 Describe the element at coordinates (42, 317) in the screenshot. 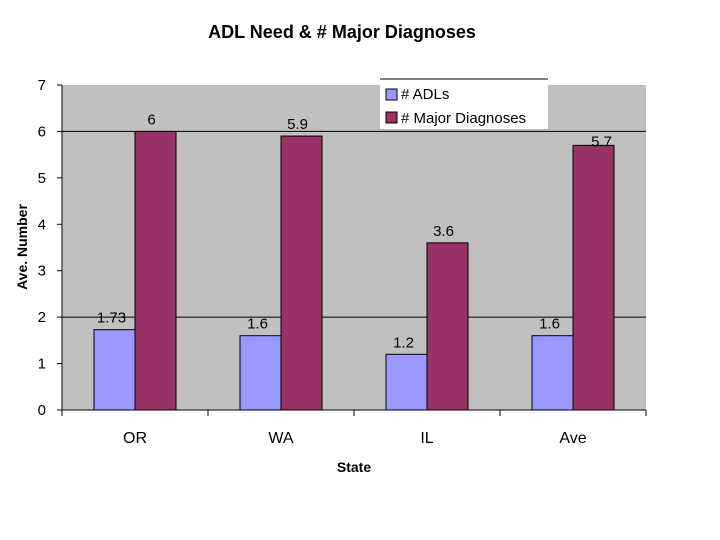

I see `y-tick-label: 2` at that location.